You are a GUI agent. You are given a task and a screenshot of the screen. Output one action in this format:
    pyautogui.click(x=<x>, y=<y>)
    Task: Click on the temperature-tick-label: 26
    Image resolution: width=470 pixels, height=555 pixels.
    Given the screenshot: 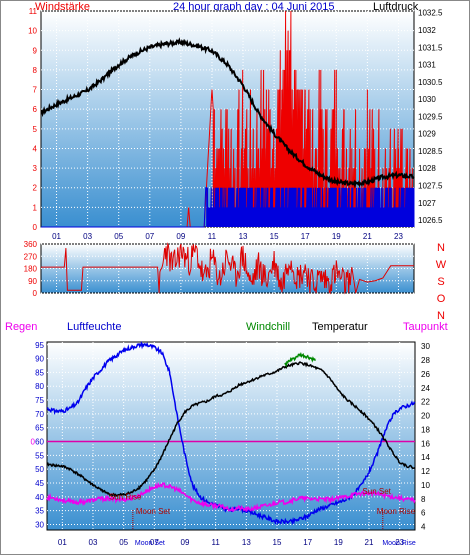 What is the action you would take?
    pyautogui.click(x=425, y=374)
    